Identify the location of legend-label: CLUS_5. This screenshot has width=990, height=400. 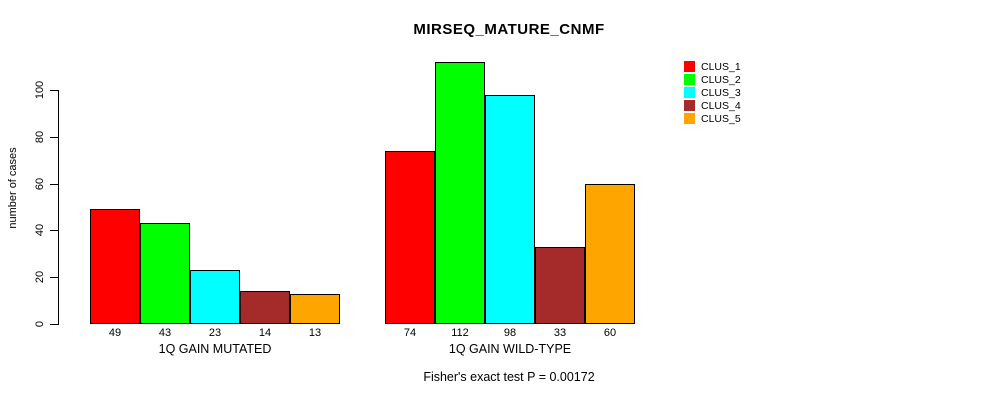
(721, 118).